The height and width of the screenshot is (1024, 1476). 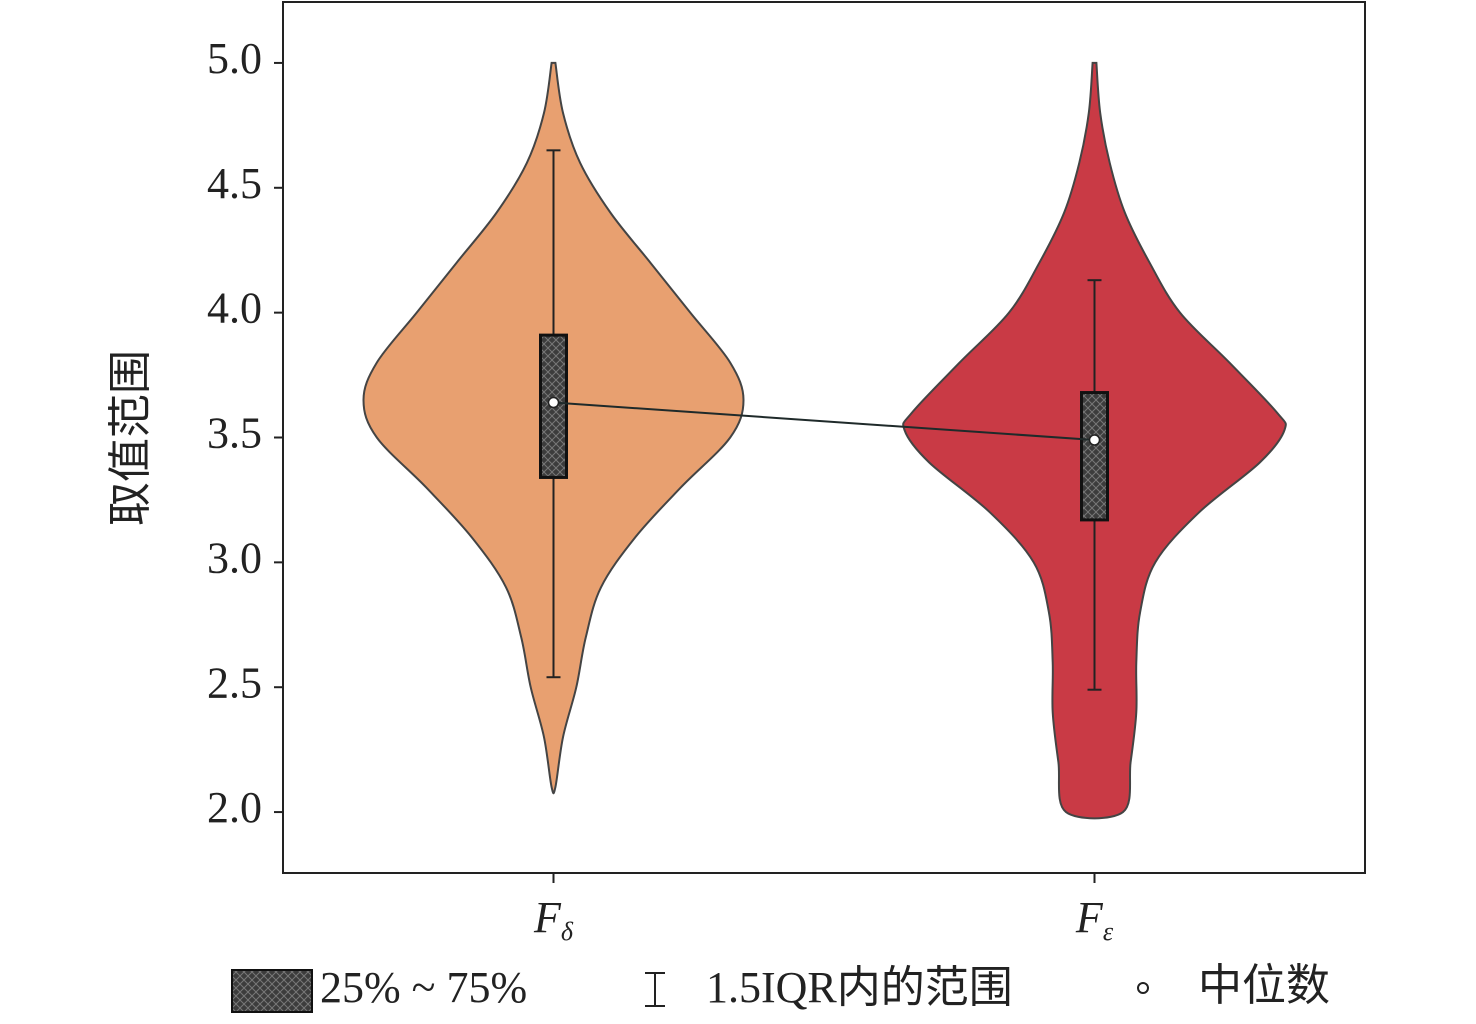 What do you see at coordinates (1108, 931) in the screenshot?
I see `x-tick-label-sub: ε` at bounding box center [1108, 931].